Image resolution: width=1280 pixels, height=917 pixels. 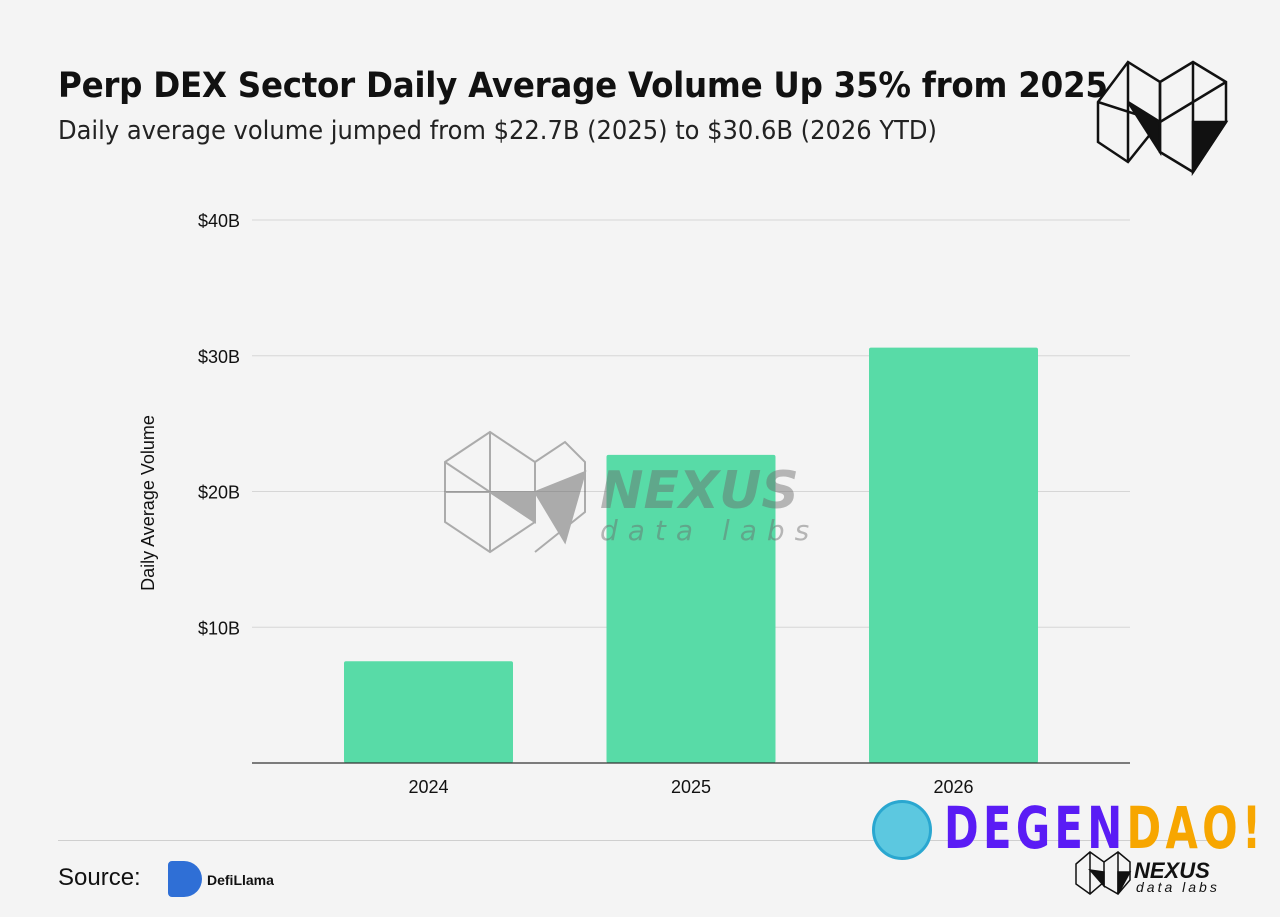 I want to click on source-name: DefiLlama, so click(x=240, y=880).